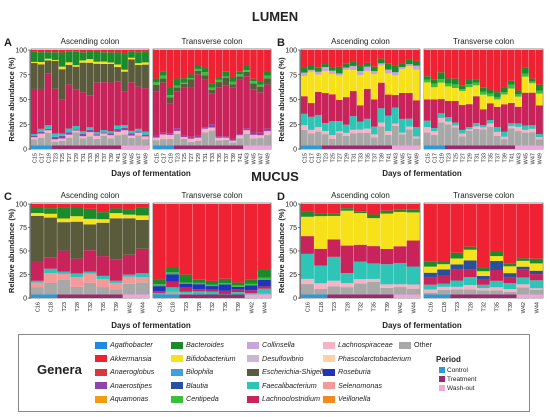  What do you see at coordinates (151, 325) in the screenshot?
I see `x-axis-title: Days of fermentation` at bounding box center [151, 325].